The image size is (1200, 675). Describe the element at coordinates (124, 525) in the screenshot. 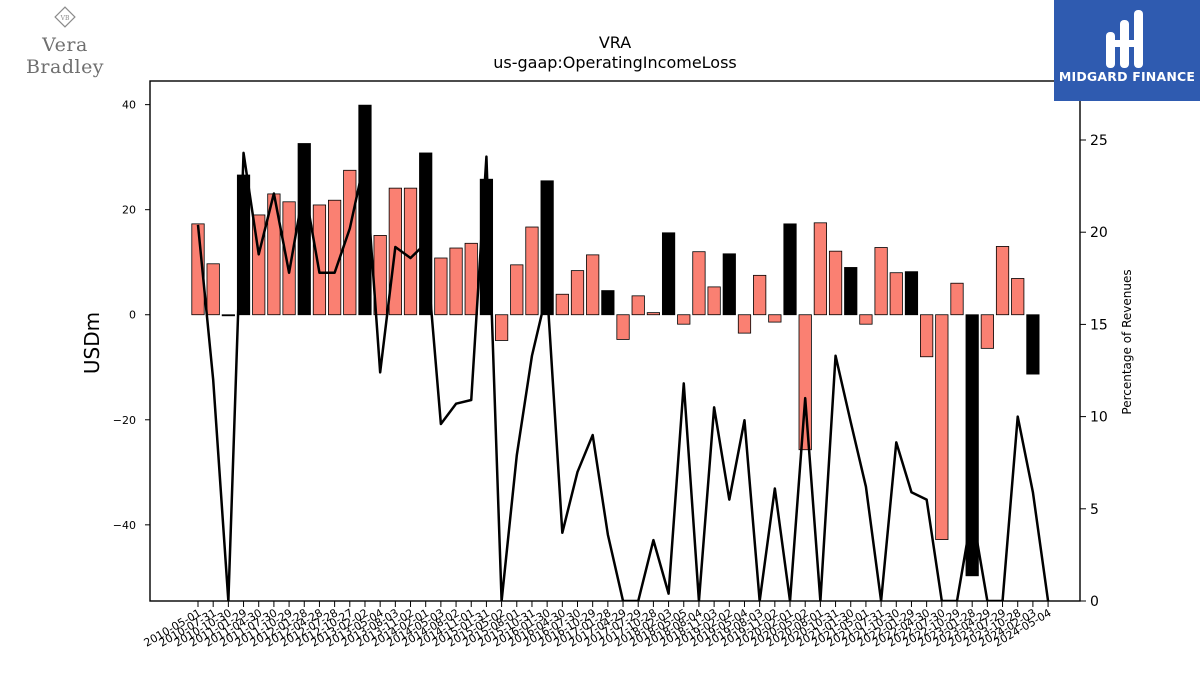

I see `y-tick-label: −40` at that location.